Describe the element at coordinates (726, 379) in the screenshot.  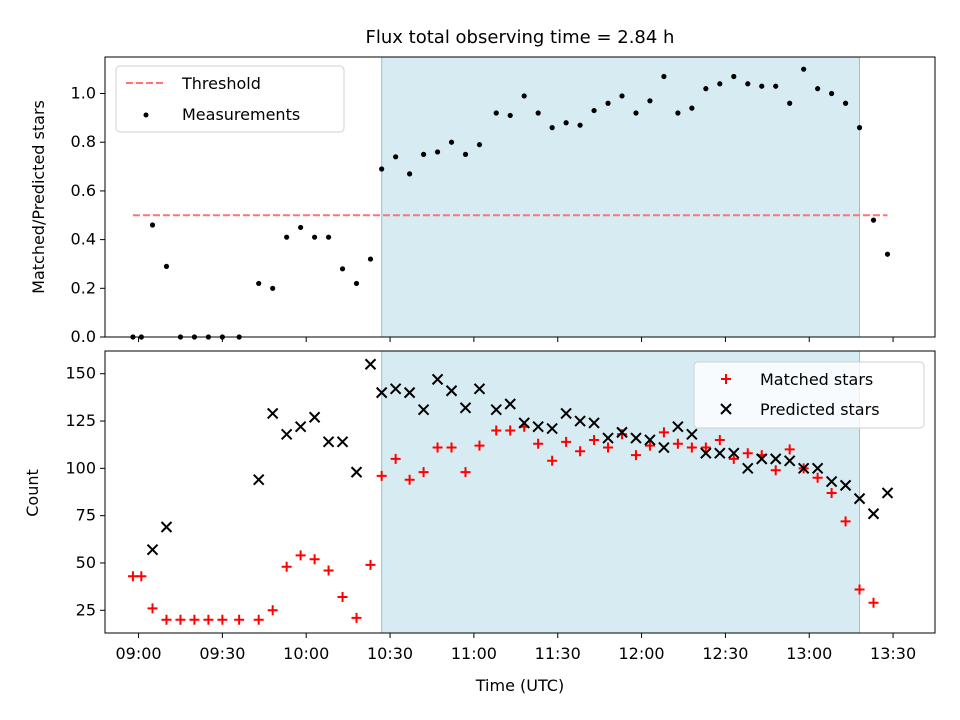
I see `matched-legend-swatch` at that location.